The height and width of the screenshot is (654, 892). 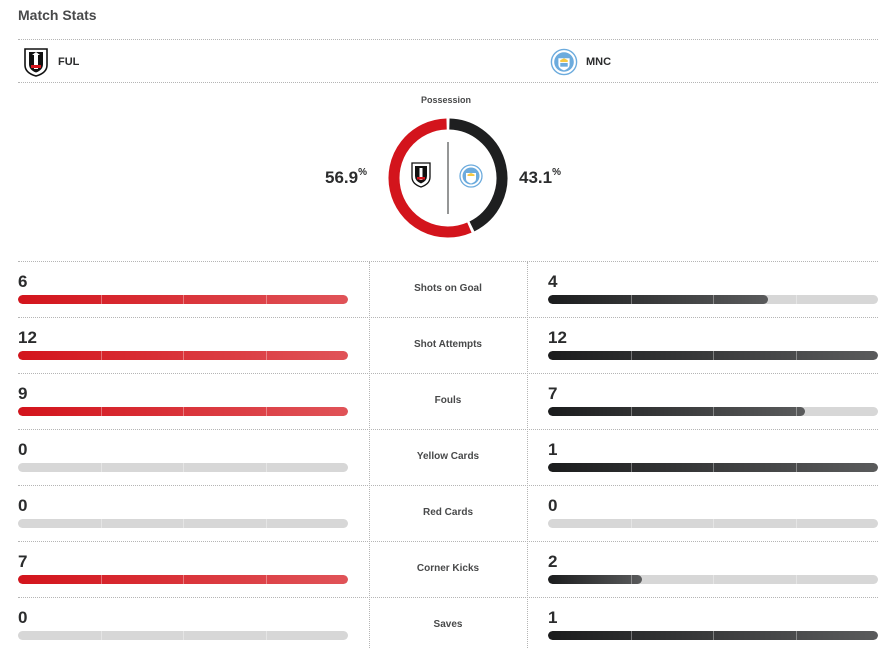 I want to click on page-title: Match Stats, so click(x=57, y=15).